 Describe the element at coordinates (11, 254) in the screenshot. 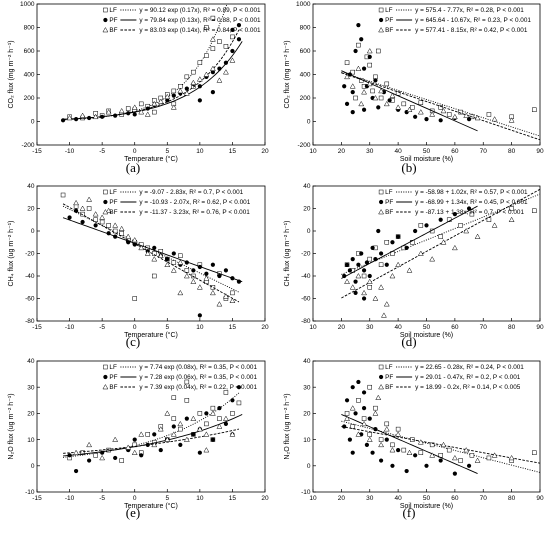

I see `y-axis-title: CH₄ flux (ug m⁻² h⁻¹)` at that location.